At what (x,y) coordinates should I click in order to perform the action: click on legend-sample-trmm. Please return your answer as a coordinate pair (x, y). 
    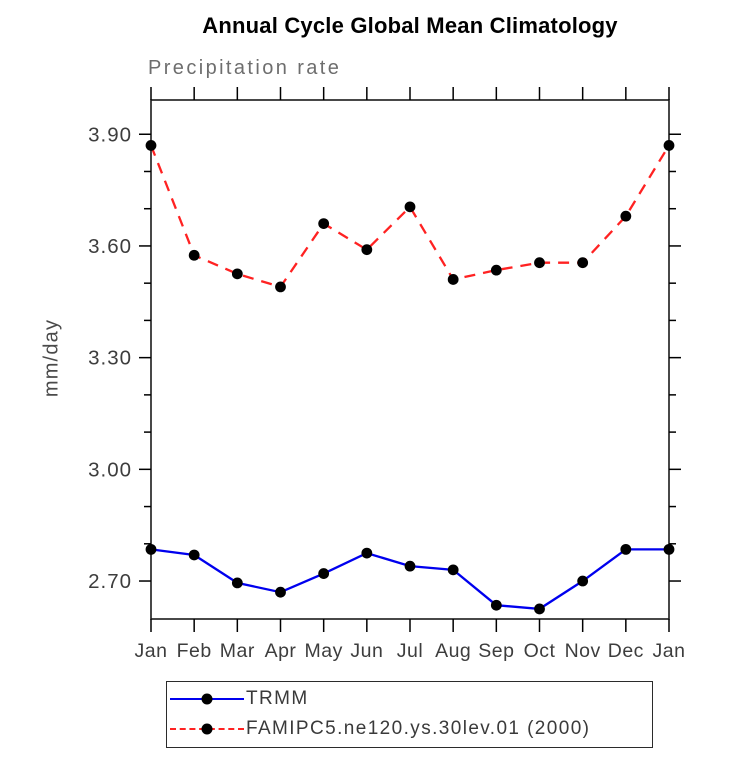
    Looking at the image, I should click on (207, 699).